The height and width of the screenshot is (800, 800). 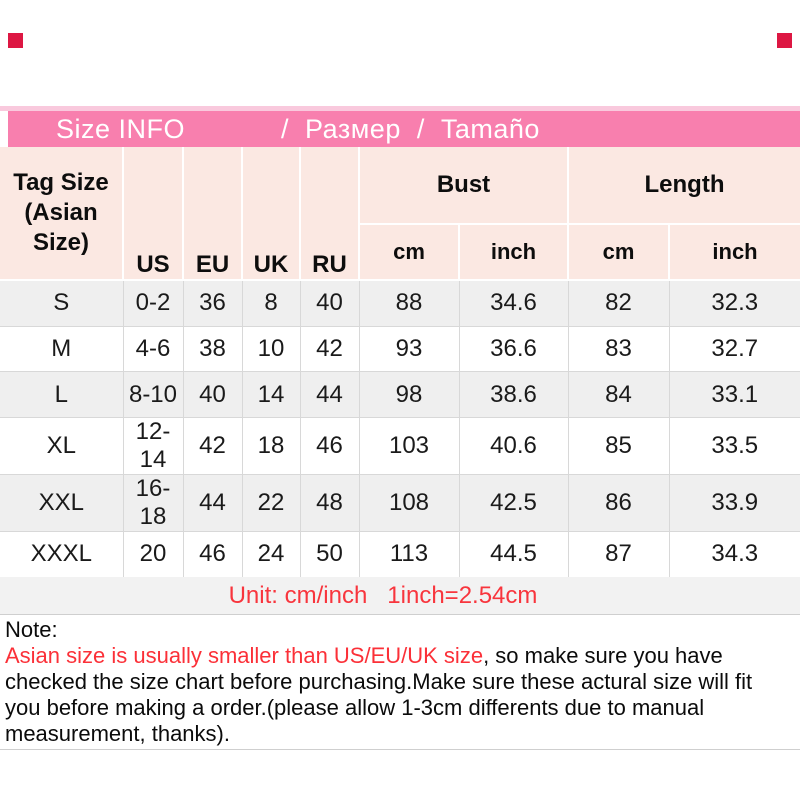 What do you see at coordinates (329, 302) in the screenshot?
I see `cell-ru: 40` at bounding box center [329, 302].